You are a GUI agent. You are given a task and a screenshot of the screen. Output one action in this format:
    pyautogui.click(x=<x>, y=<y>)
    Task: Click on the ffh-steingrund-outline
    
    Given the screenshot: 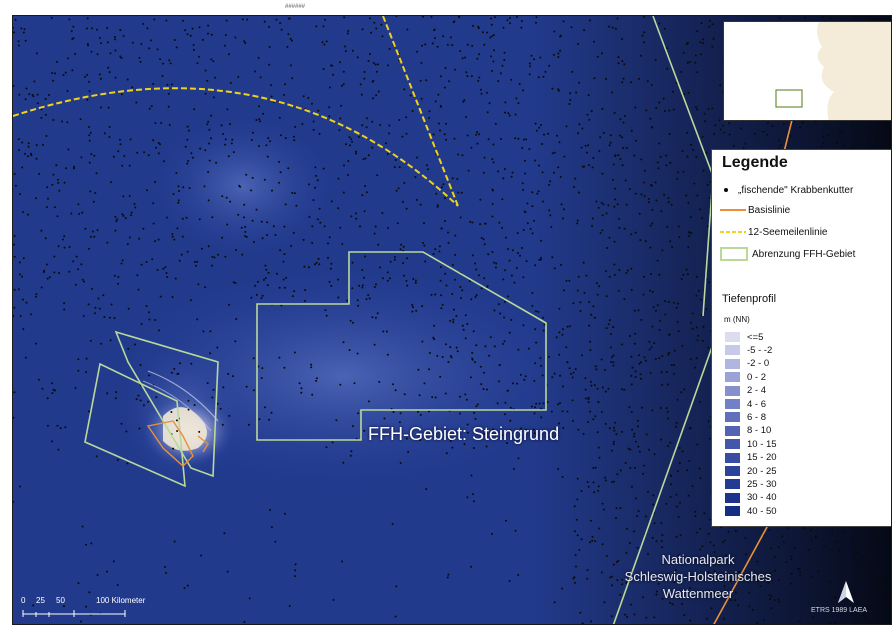 What is the action you would take?
    pyautogui.click(x=401, y=346)
    